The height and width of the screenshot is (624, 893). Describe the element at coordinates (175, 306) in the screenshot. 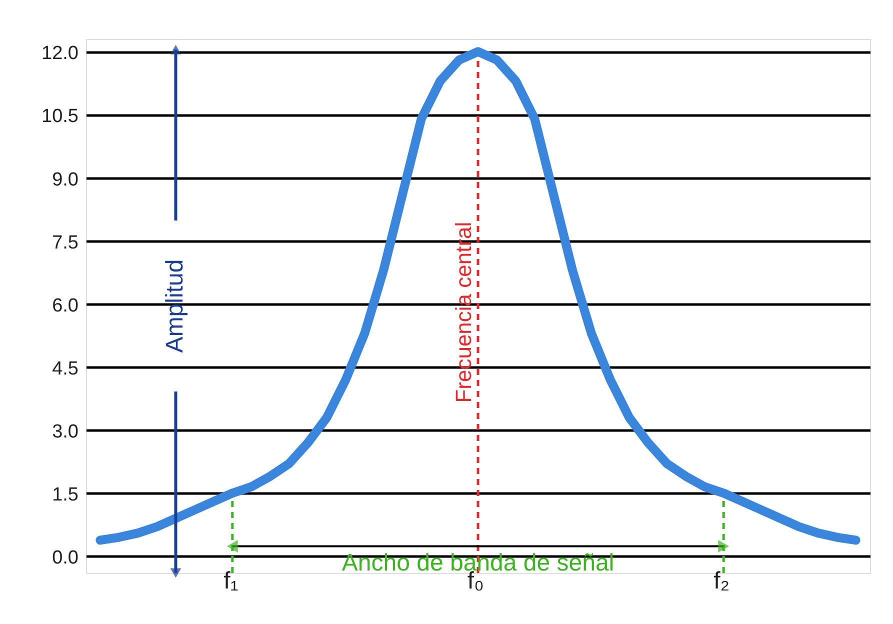

I see `annotation: Amplitud` at that location.